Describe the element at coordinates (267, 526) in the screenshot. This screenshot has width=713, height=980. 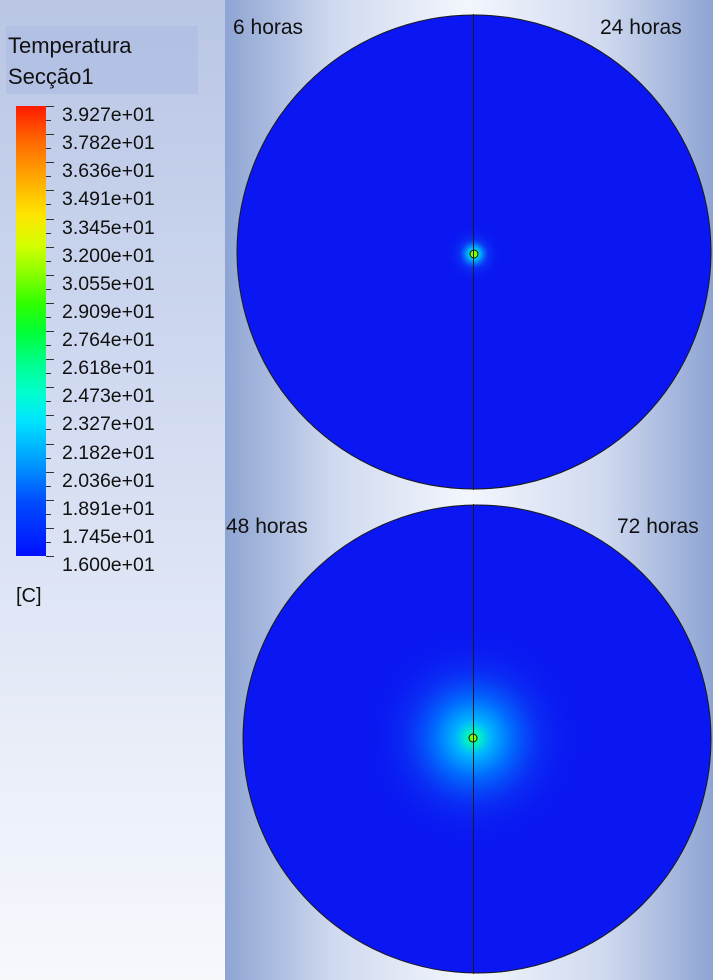
I see `label-48-horas: 48 horas` at that location.